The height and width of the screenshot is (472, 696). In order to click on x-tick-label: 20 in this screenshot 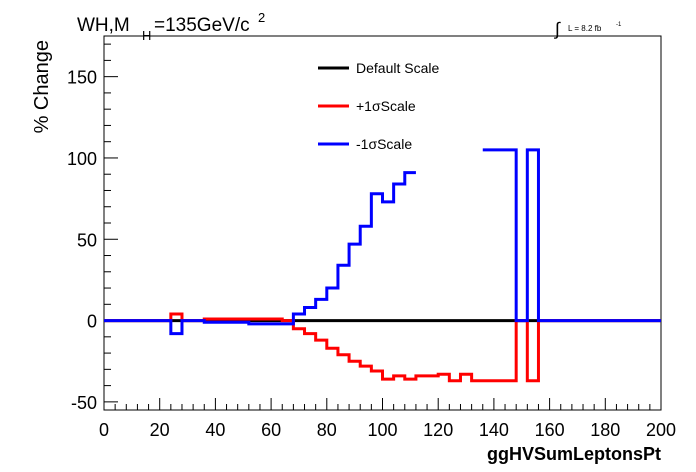, I will do `click(160, 430)`.